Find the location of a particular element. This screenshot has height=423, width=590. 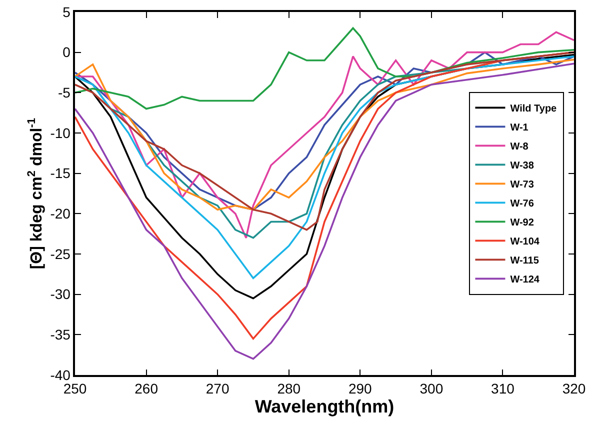

x-tick-label: 290 is located at coordinates (360, 388).